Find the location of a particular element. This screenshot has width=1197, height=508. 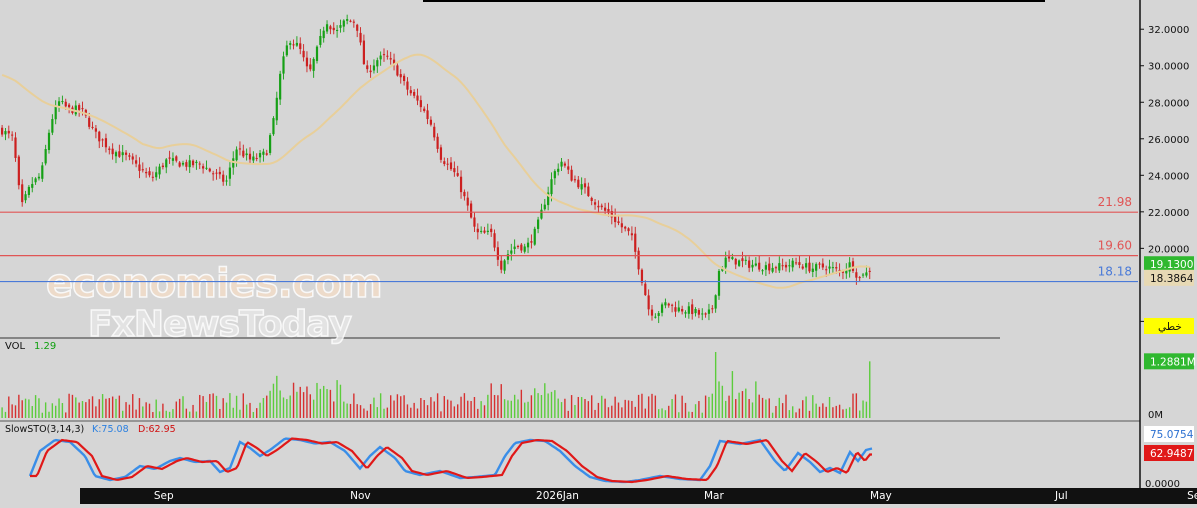

watermark-fxnewstoday: FxNewsToday is located at coordinates (220, 324).